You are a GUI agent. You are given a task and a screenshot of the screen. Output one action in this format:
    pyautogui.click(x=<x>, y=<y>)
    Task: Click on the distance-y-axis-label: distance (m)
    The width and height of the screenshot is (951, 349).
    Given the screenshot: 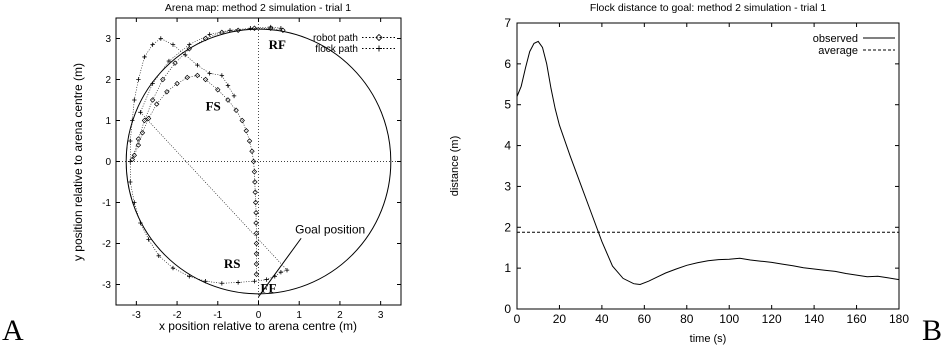 What is the action you would take?
    pyautogui.click(x=455, y=166)
    